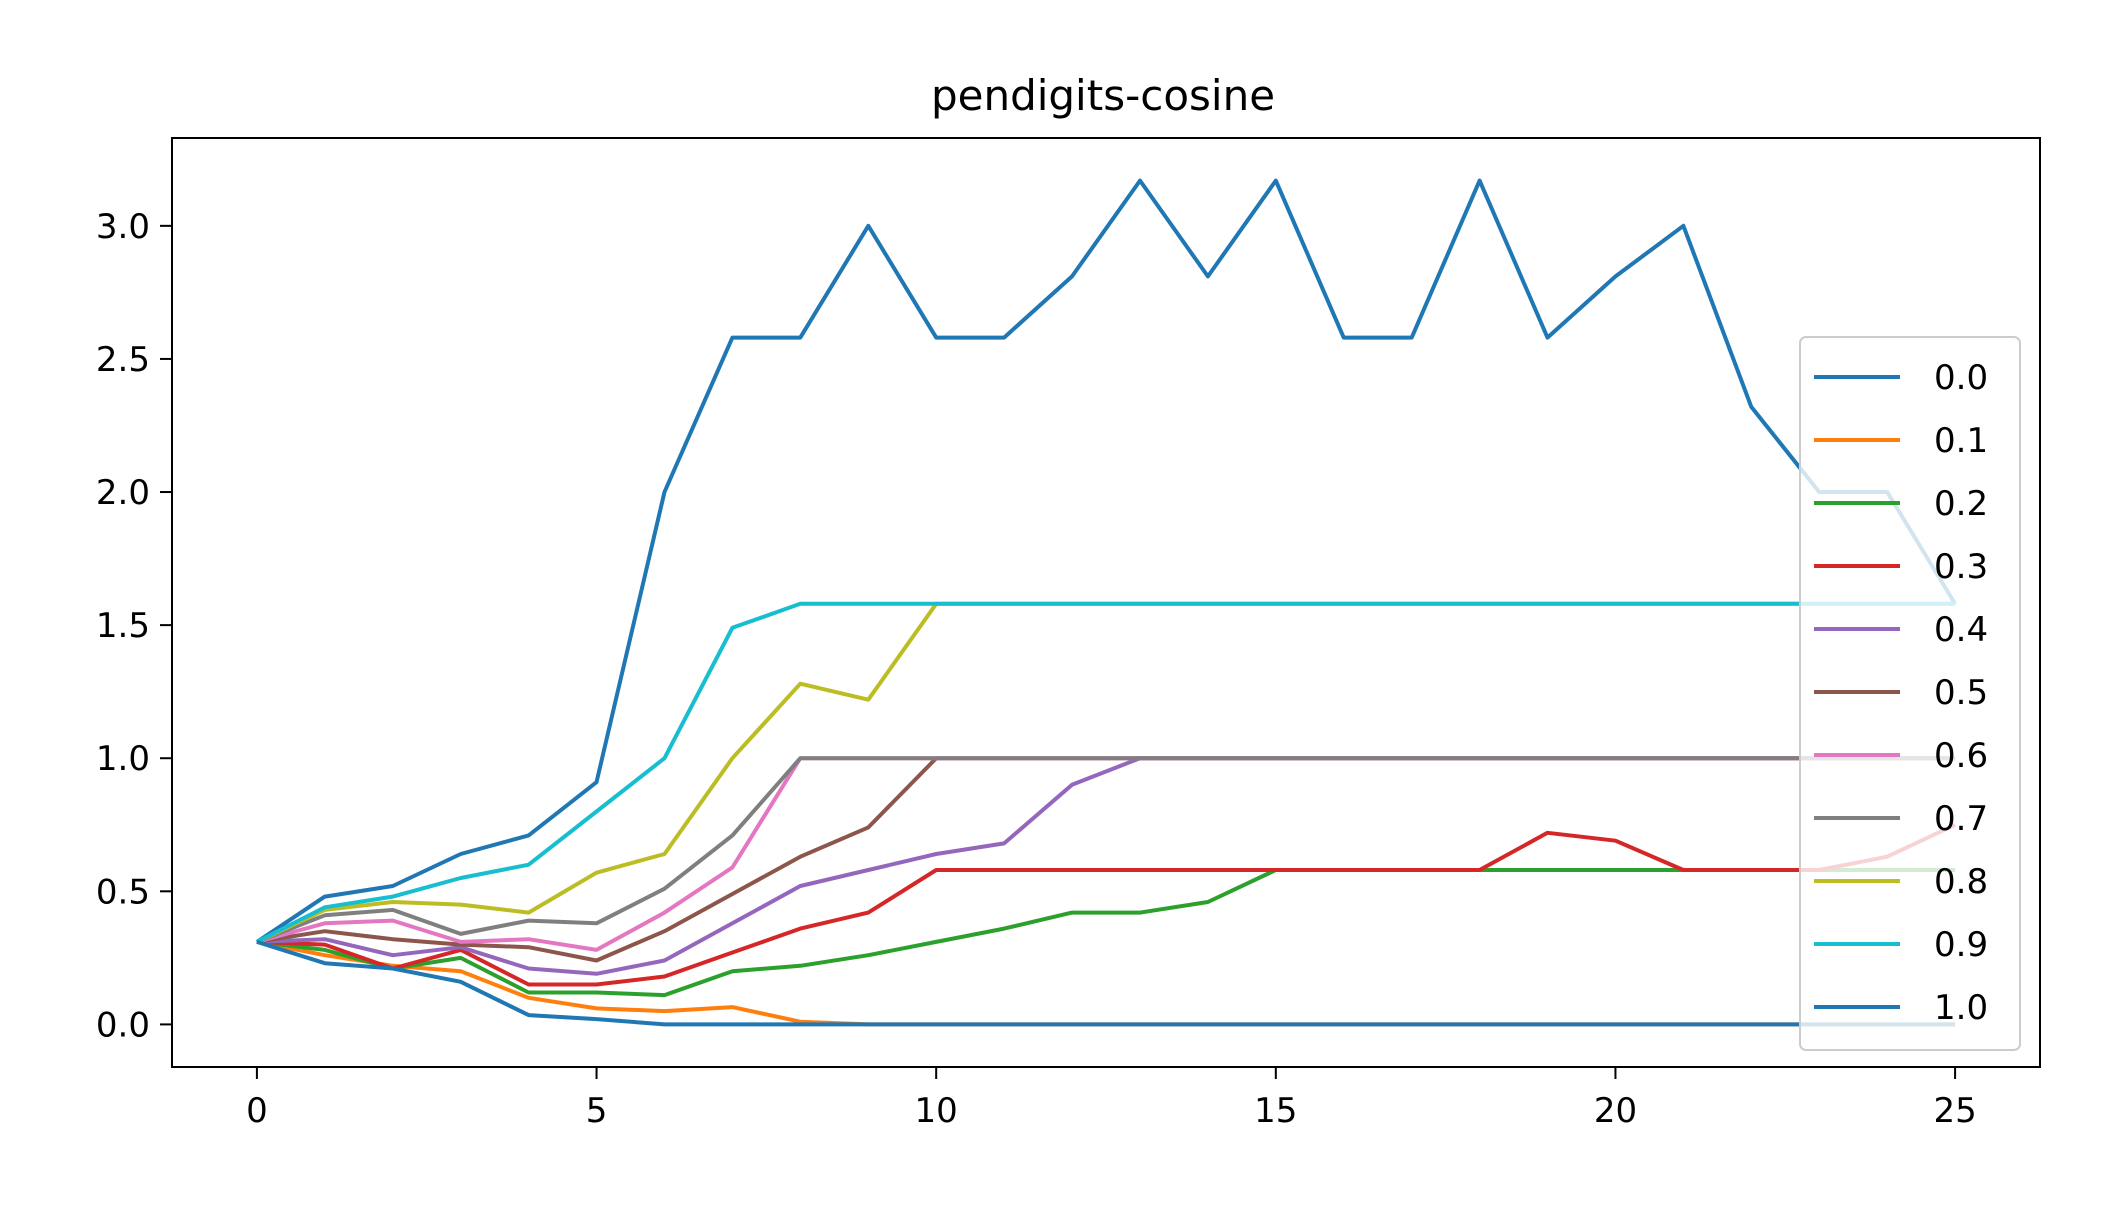 Image resolution: width=2105 pixels, height=1208 pixels. What do you see at coordinates (1961, 1008) in the screenshot?
I see `legend-label: 1.0` at bounding box center [1961, 1008].